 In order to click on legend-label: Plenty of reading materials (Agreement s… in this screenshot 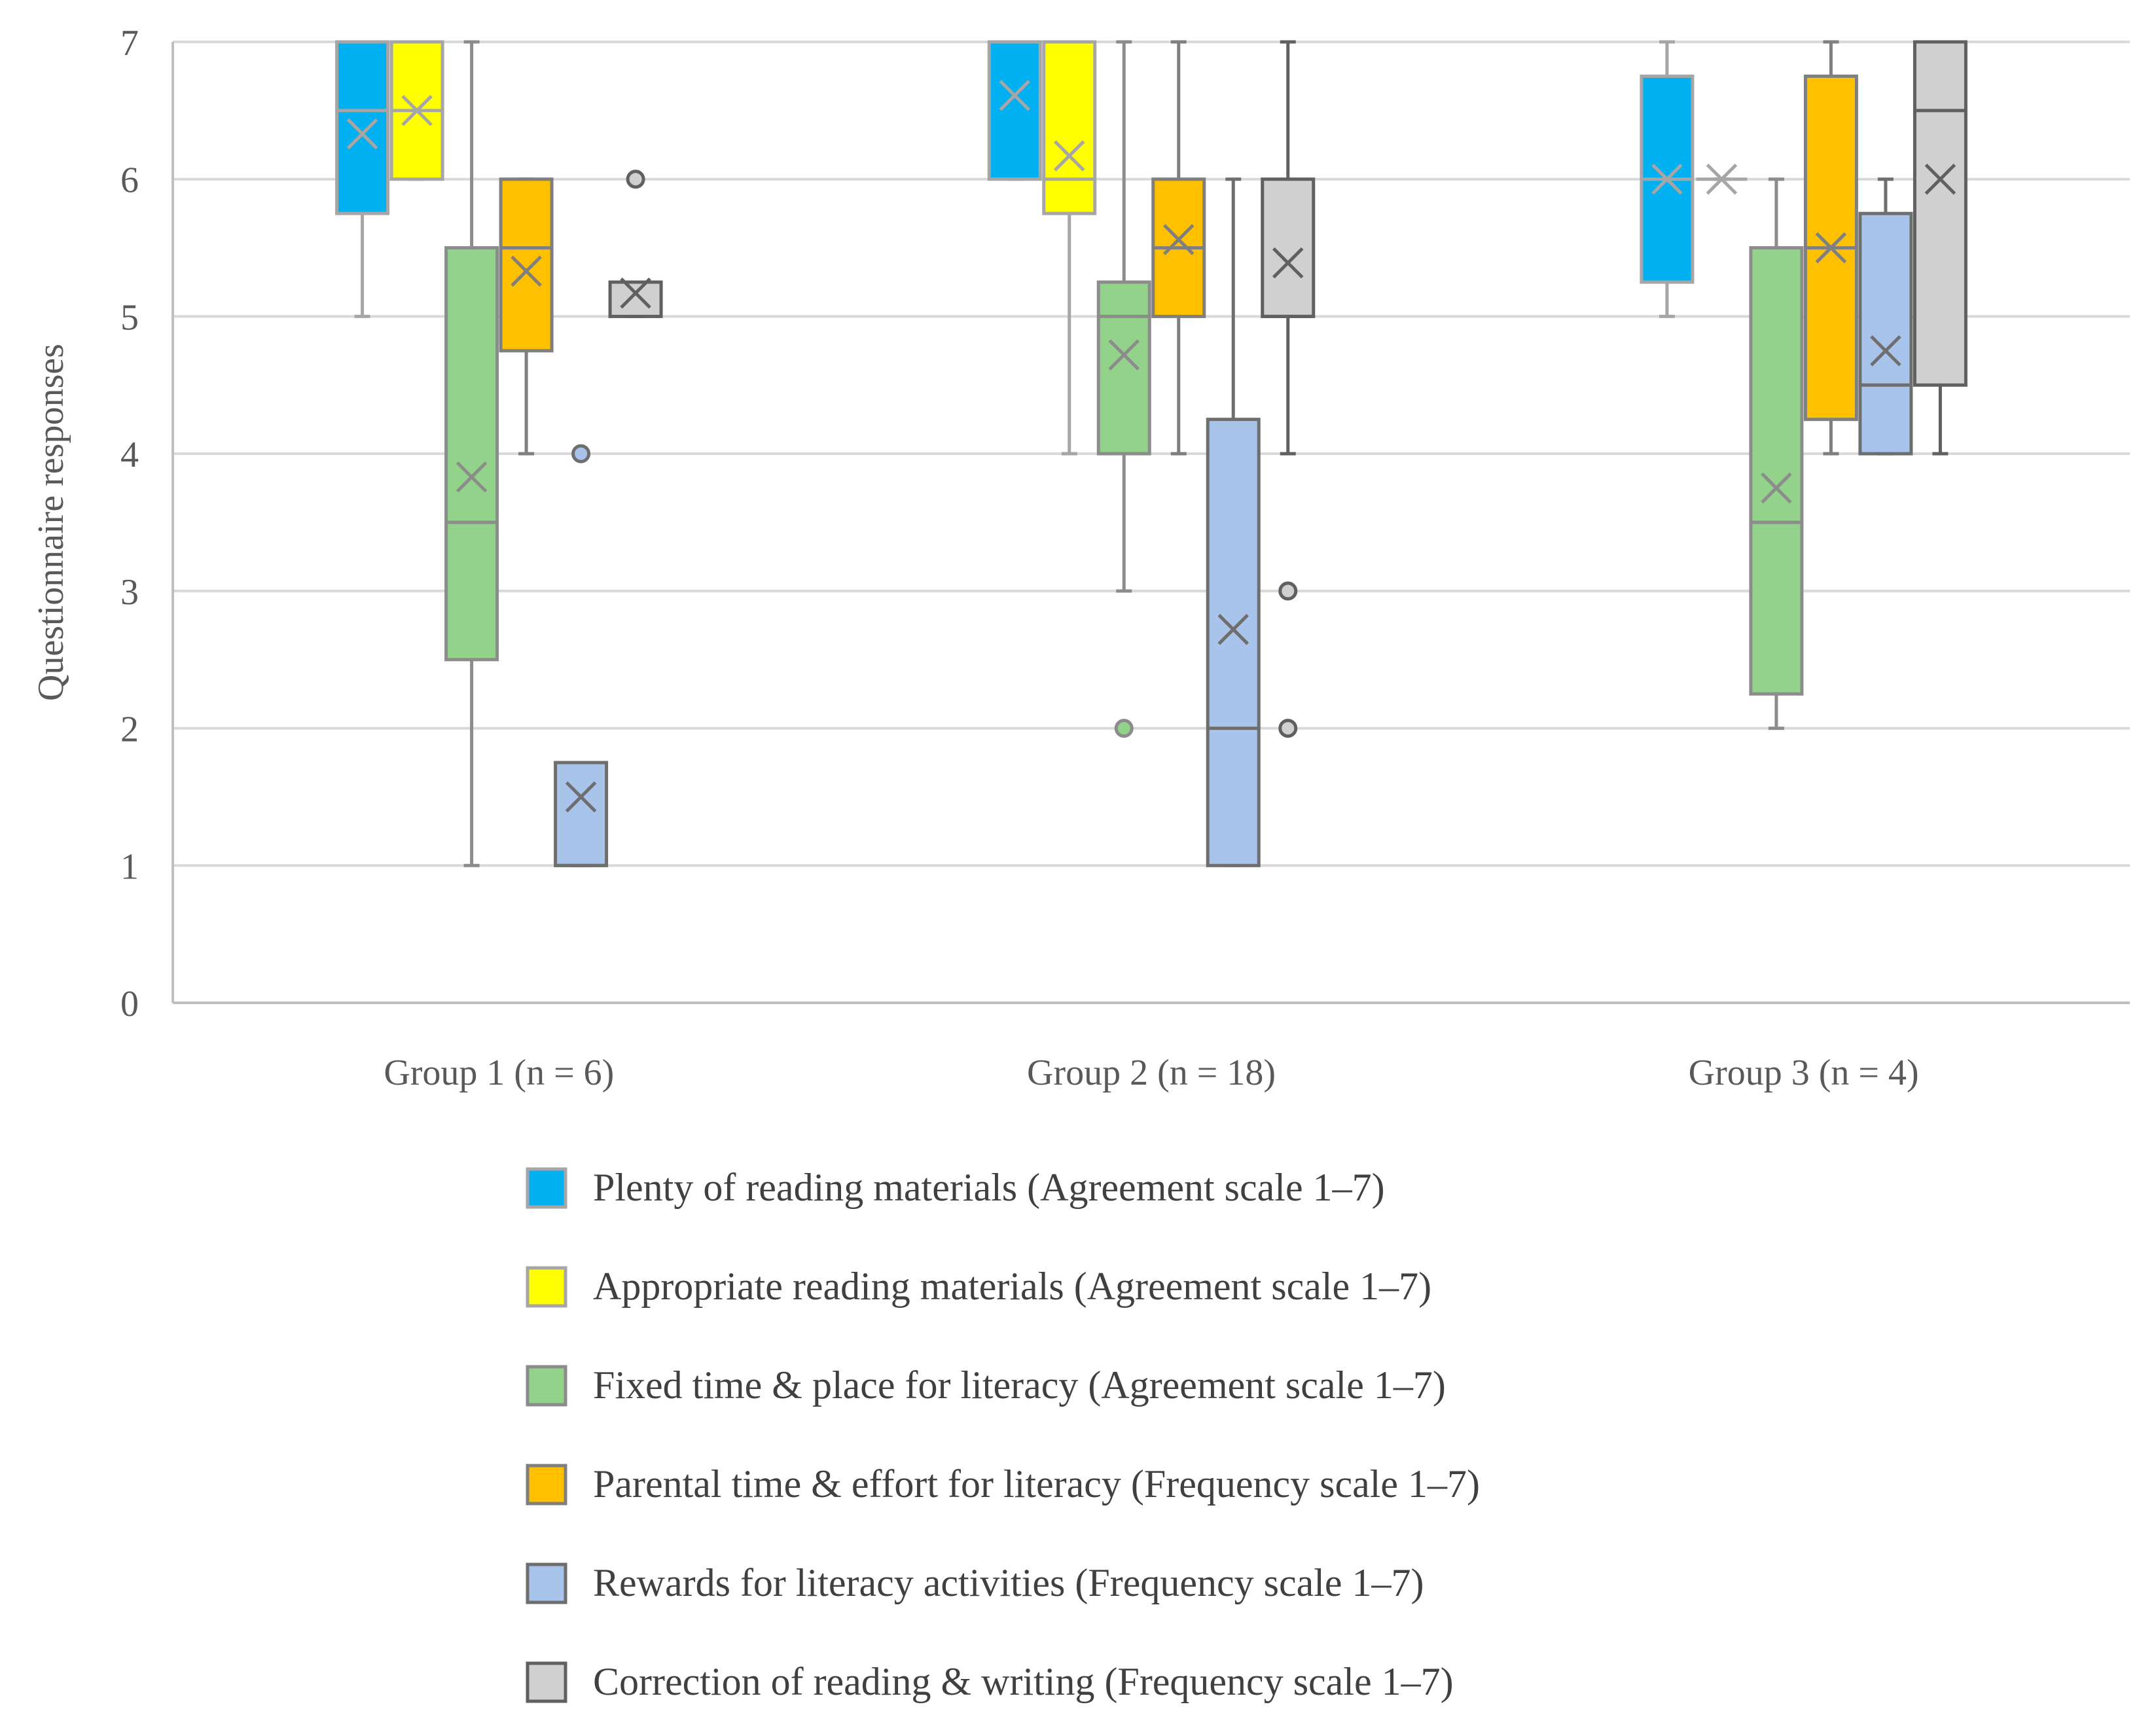, I will do `click(989, 1187)`.